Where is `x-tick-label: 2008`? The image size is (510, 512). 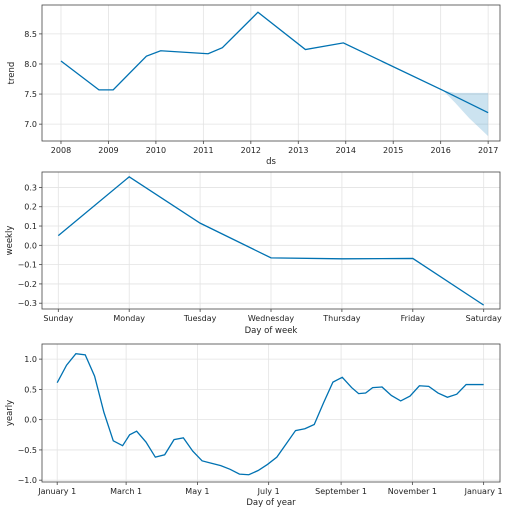
x-tick-label: 2008 is located at coordinates (61, 150).